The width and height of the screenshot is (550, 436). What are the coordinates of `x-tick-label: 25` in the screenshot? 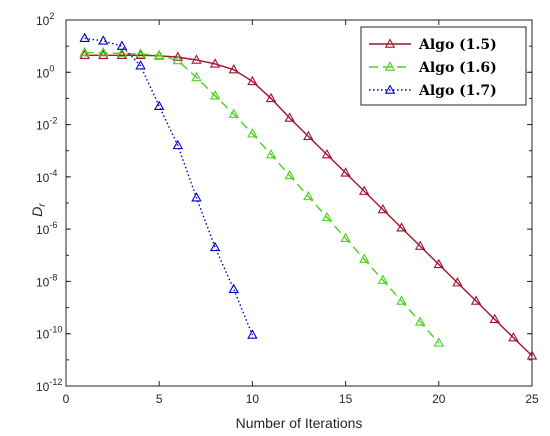 It's located at (532, 399).